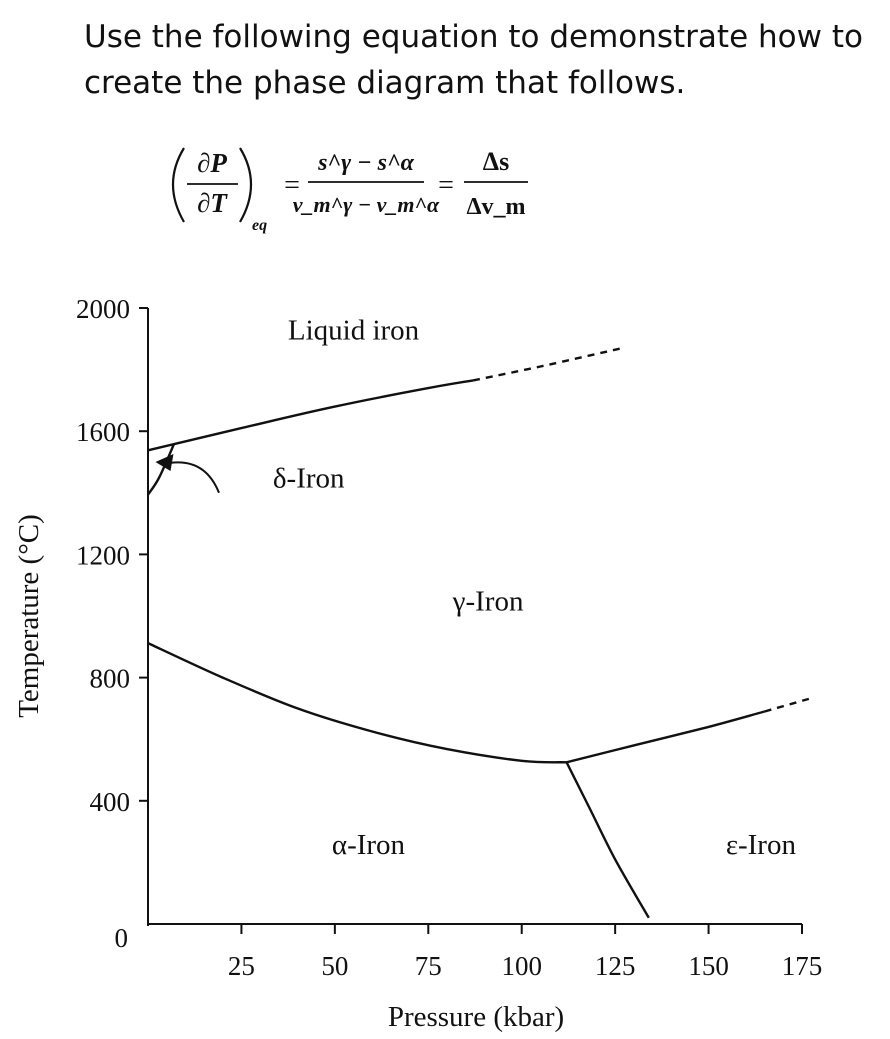 This screenshot has height=1039, width=890. Describe the element at coordinates (194, 477) in the screenshot. I see `annotation-arrow-shaft` at that location.